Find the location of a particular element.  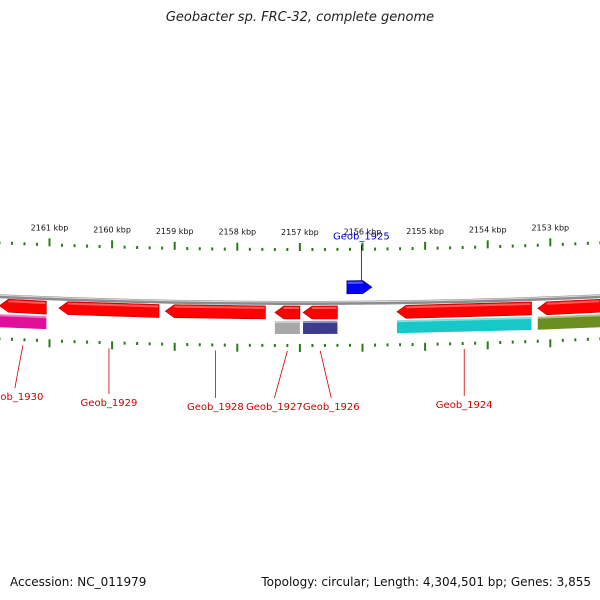

gene-label: Geob_1929 is located at coordinates (109, 403).